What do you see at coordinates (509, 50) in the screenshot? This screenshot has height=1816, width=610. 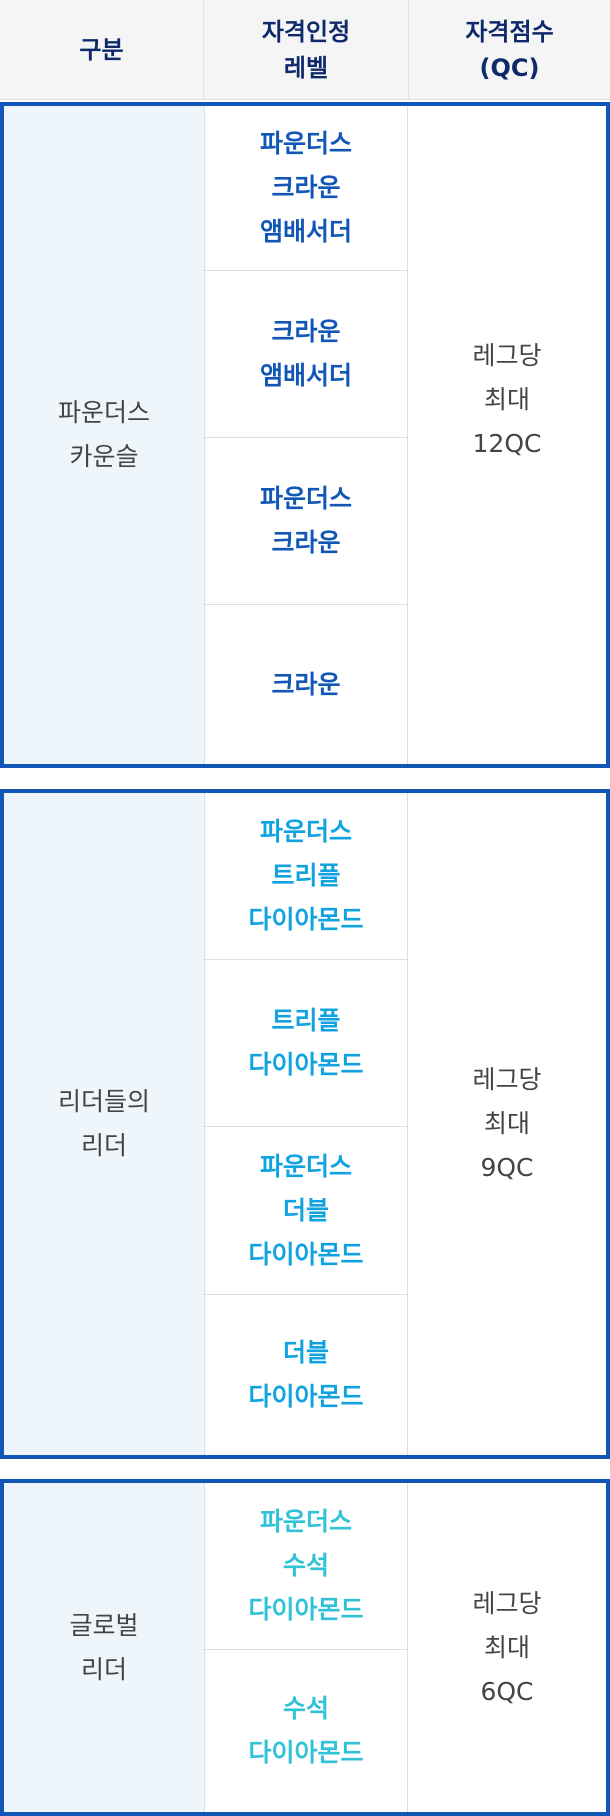 I see `header-score: 자격점수 (QC)` at bounding box center [509, 50].